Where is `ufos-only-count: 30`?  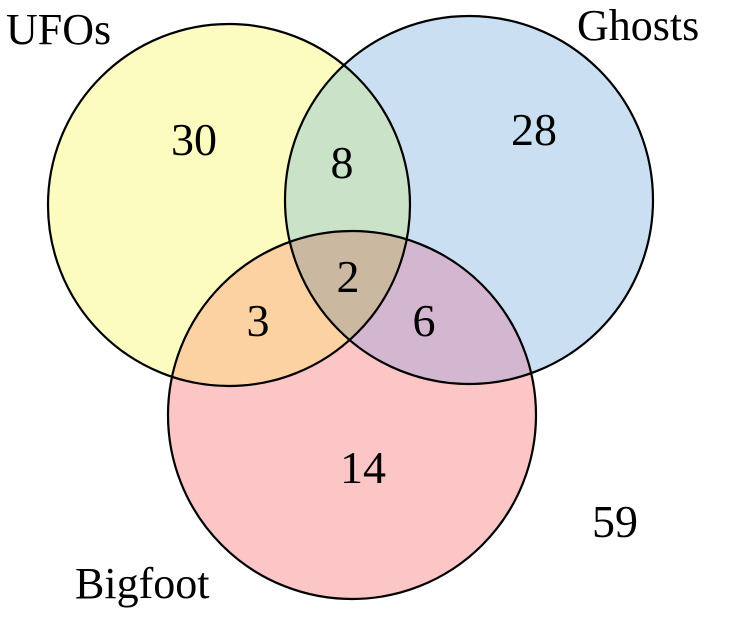
ufos-only-count: 30 is located at coordinates (194, 139).